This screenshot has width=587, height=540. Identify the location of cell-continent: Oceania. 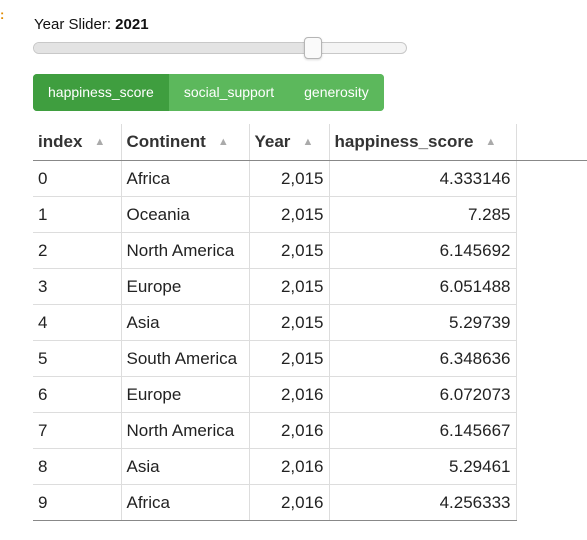
(185, 214).